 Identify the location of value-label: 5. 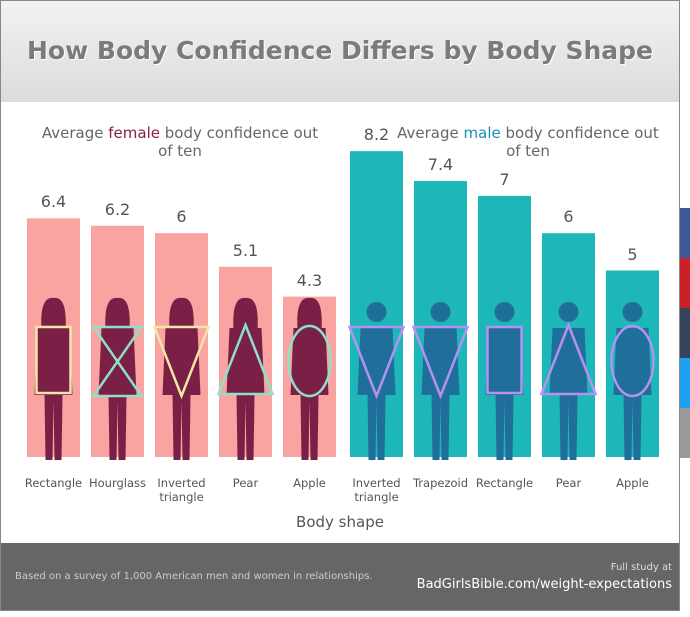
(632, 254).